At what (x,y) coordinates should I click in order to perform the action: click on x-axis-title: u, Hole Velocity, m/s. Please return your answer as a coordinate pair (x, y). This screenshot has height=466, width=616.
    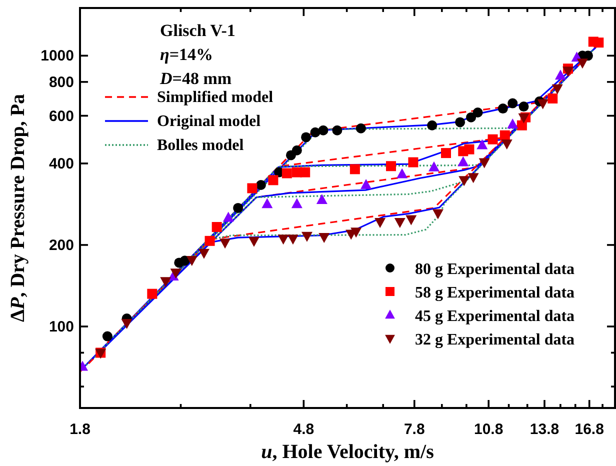
    Looking at the image, I should click on (347, 452).